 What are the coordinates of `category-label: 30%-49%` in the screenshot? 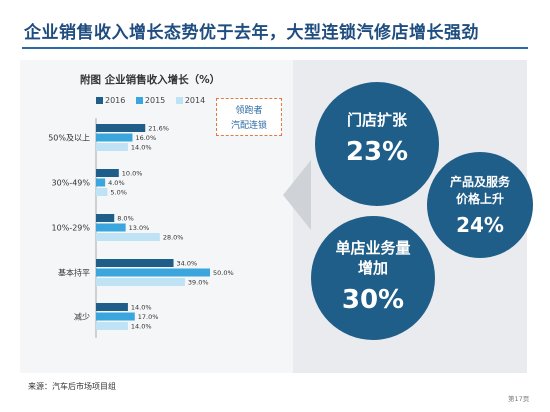 It's located at (71, 183).